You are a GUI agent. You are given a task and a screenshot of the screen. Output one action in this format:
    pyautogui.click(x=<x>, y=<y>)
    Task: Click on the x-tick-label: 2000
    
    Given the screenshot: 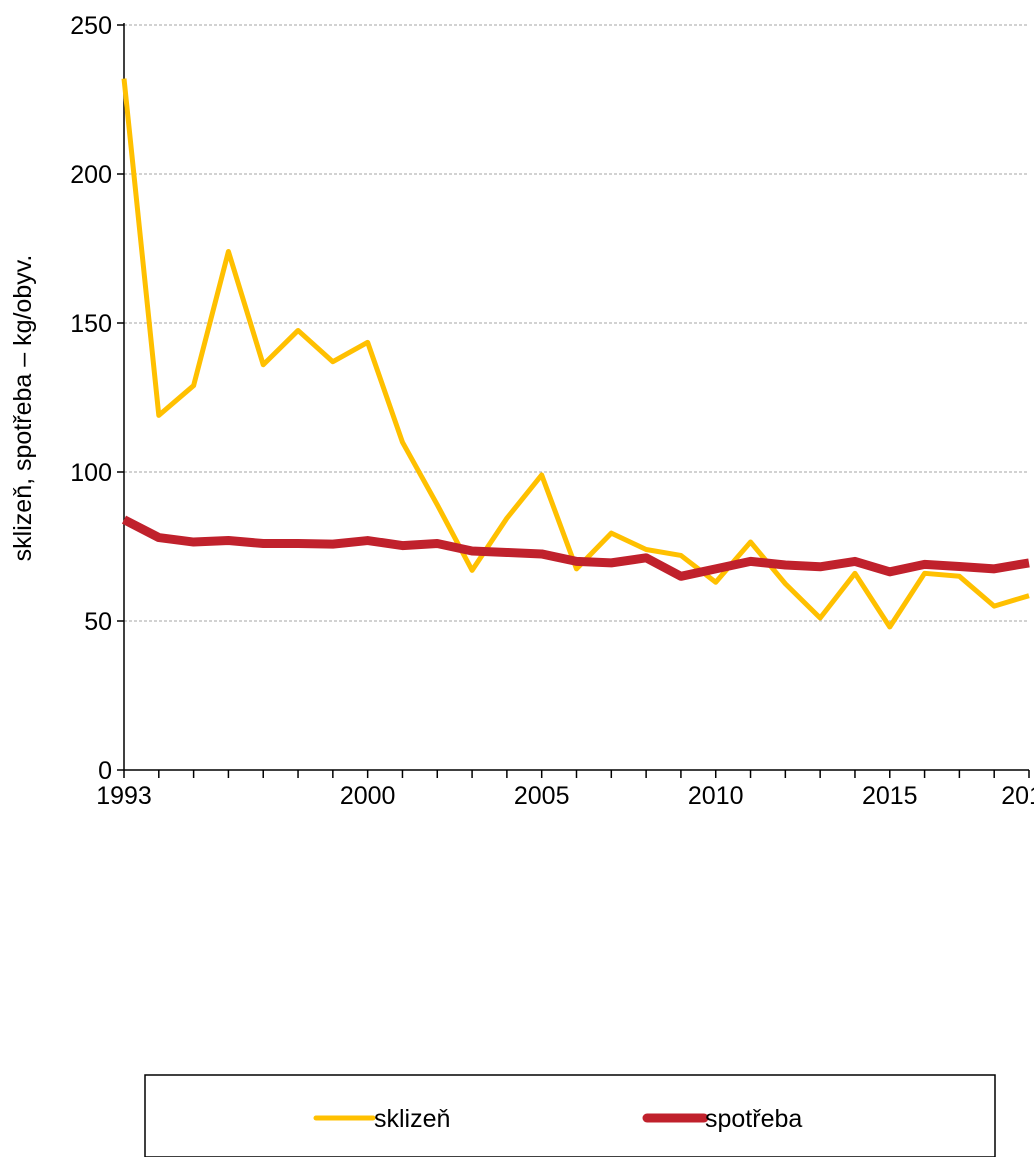 What is the action you would take?
    pyautogui.click(x=368, y=796)
    